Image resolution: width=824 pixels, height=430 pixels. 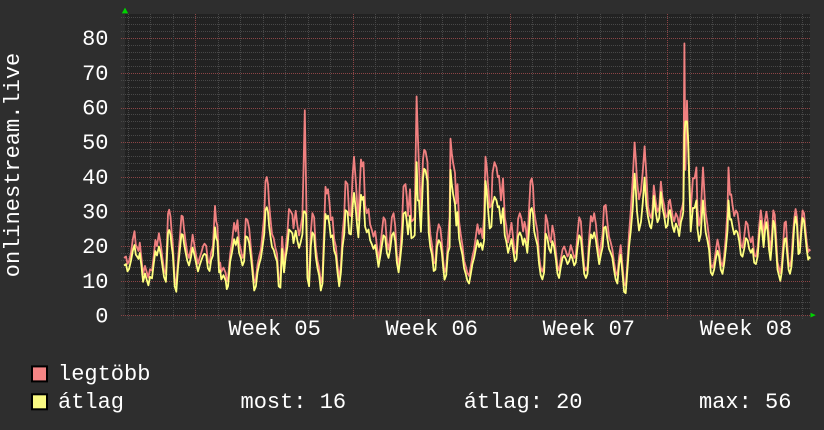 I want to click on svg-text: 80, so click(x=95, y=39).